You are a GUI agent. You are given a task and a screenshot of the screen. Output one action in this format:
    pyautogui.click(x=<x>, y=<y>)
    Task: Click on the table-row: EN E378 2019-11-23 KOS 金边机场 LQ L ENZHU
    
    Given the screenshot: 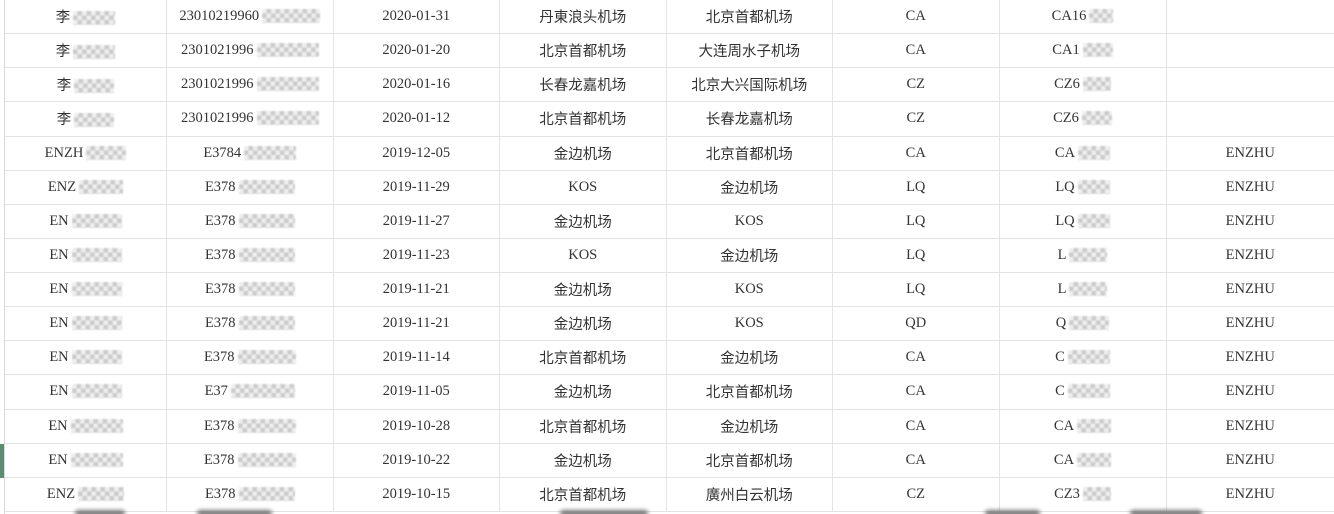 What is the action you would take?
    pyautogui.click(x=669, y=255)
    